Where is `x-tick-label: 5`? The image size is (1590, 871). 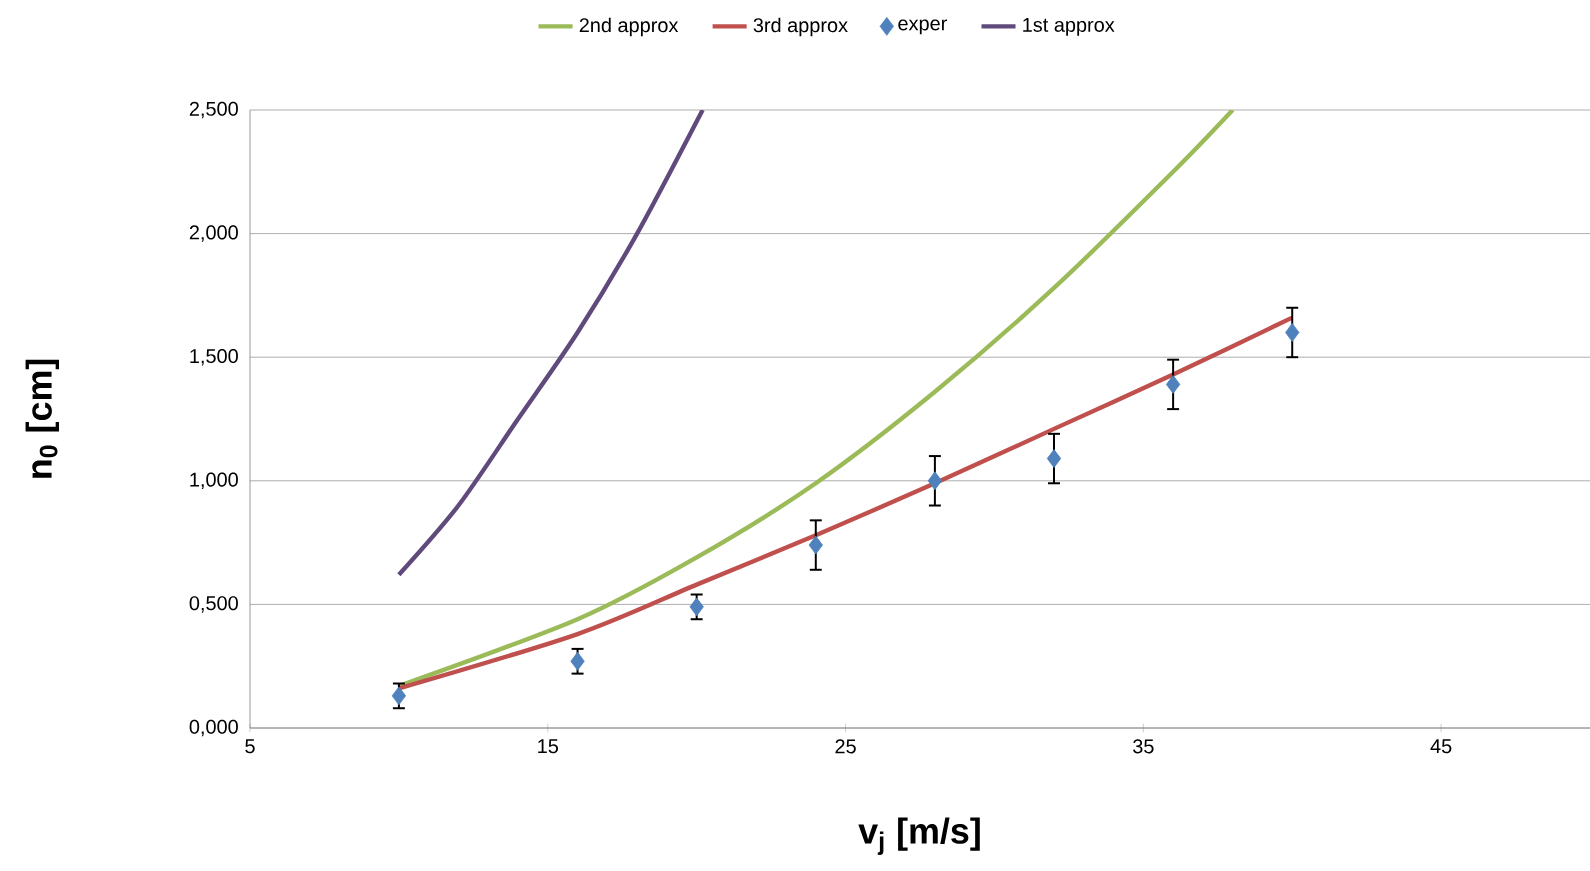
x-tick-label: 5 is located at coordinates (250, 746).